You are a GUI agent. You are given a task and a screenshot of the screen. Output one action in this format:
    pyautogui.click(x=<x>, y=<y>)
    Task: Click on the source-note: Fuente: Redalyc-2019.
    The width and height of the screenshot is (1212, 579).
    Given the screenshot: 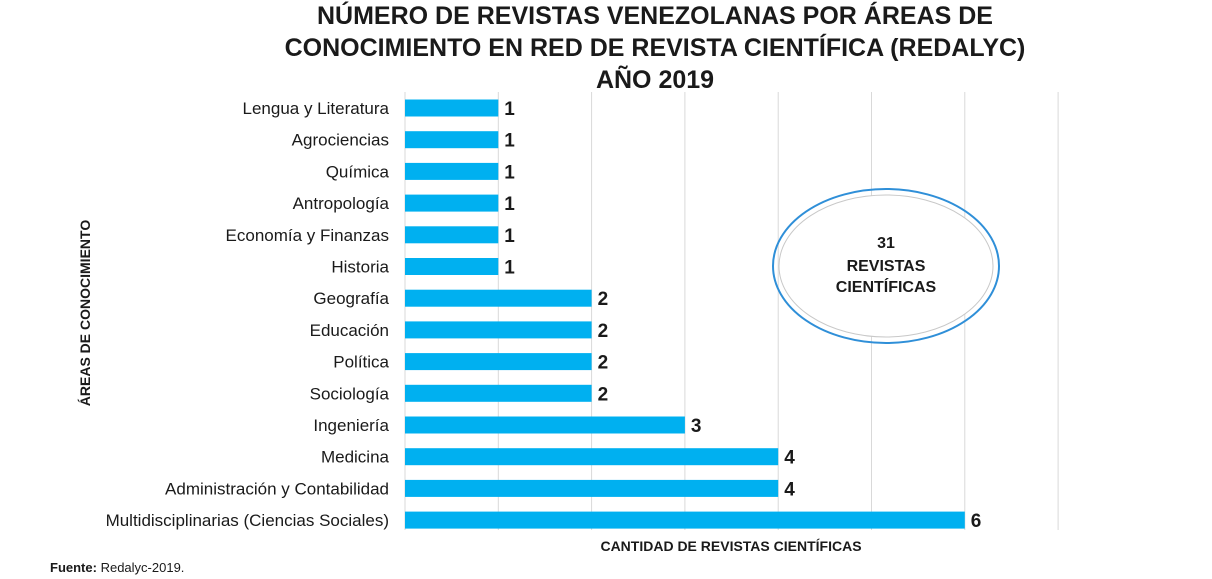 What is the action you would take?
    pyautogui.click(x=117, y=567)
    